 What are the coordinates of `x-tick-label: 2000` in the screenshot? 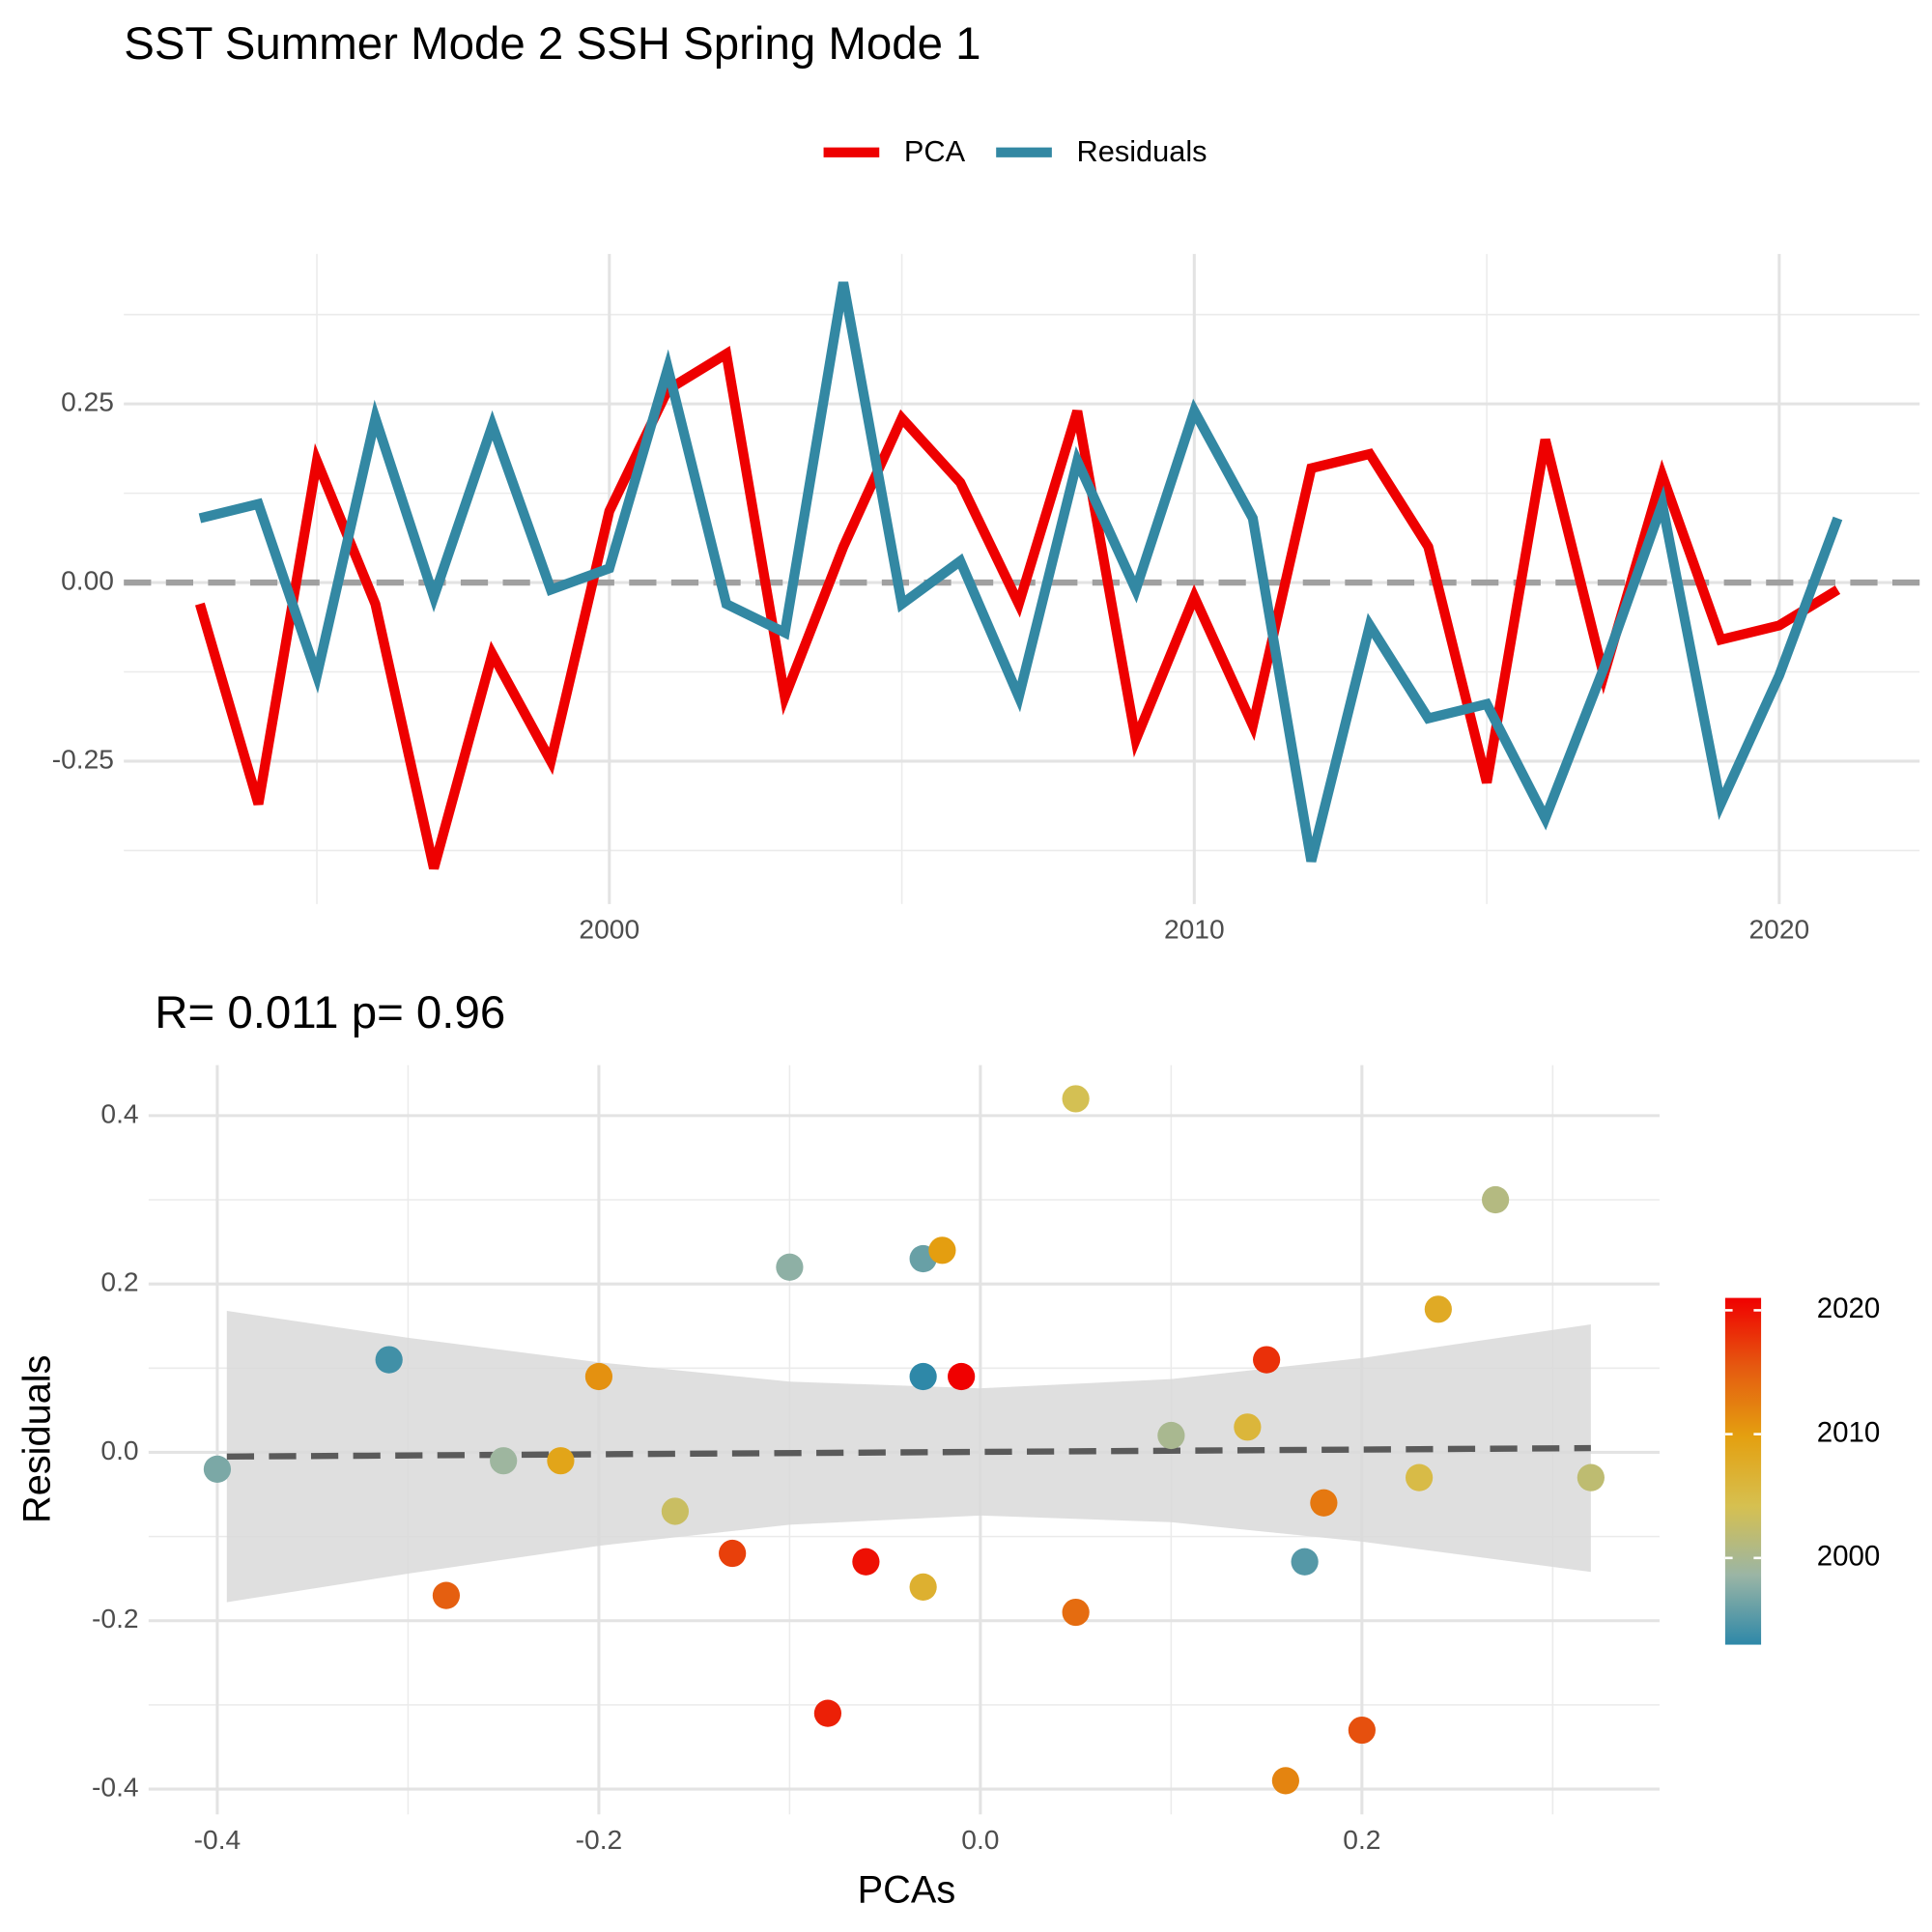 It's located at (609, 929).